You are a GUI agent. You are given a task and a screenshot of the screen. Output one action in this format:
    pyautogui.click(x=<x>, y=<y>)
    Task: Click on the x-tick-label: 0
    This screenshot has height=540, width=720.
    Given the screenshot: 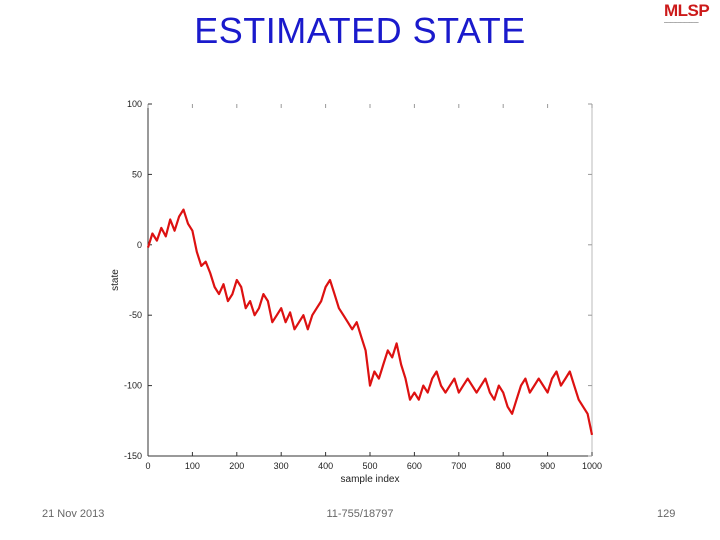 What is the action you would take?
    pyautogui.click(x=147, y=466)
    